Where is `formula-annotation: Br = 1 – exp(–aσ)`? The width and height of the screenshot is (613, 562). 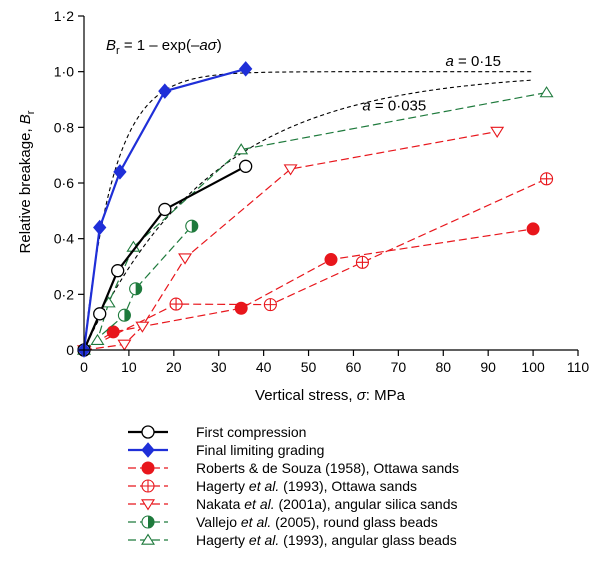
formula-annotation: Br = 1 – exp(–aσ) is located at coordinates (164, 47).